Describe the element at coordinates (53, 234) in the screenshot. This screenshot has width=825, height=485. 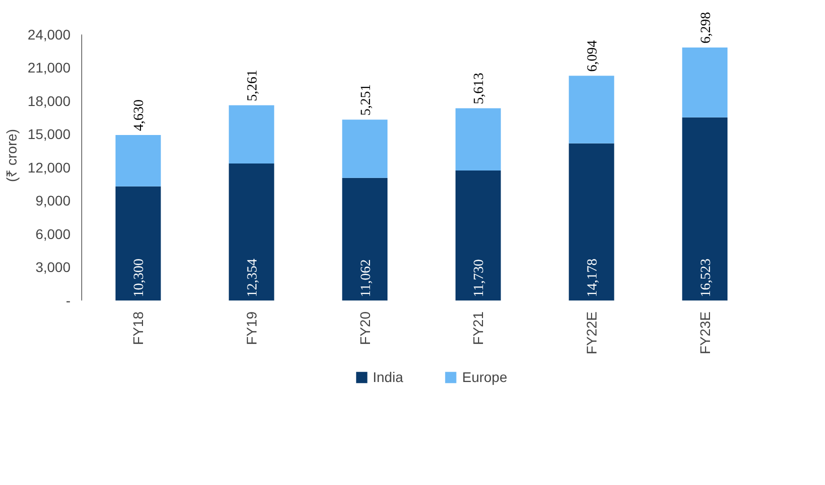
I see `y-tick-label: 6,000` at that location.